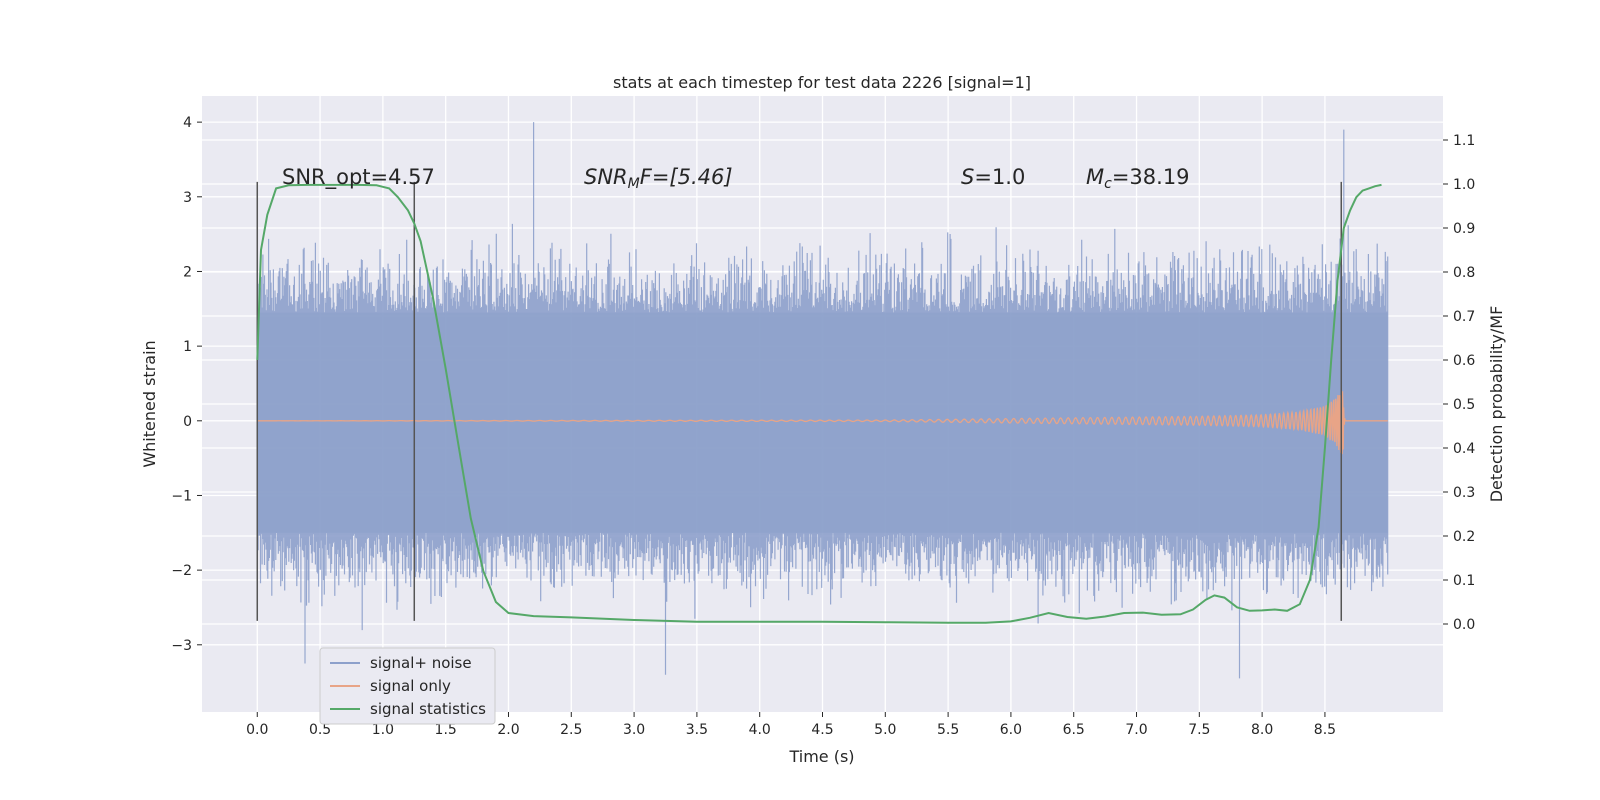 The height and width of the screenshot is (800, 1600). I want to click on y-left-tick-label: −3, so click(181, 646).